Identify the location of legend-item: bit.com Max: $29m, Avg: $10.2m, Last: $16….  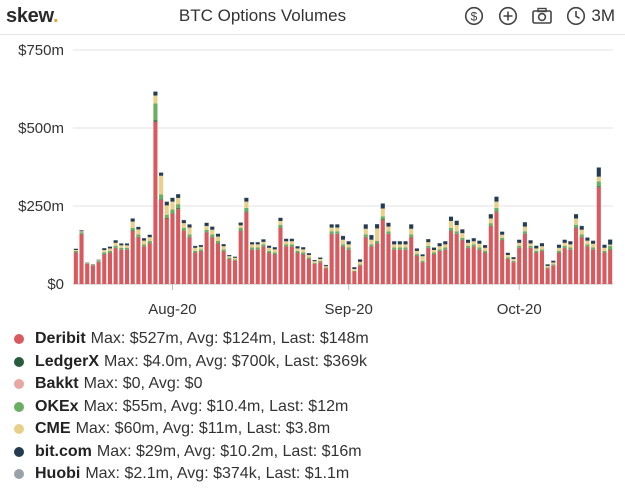
(191, 452).